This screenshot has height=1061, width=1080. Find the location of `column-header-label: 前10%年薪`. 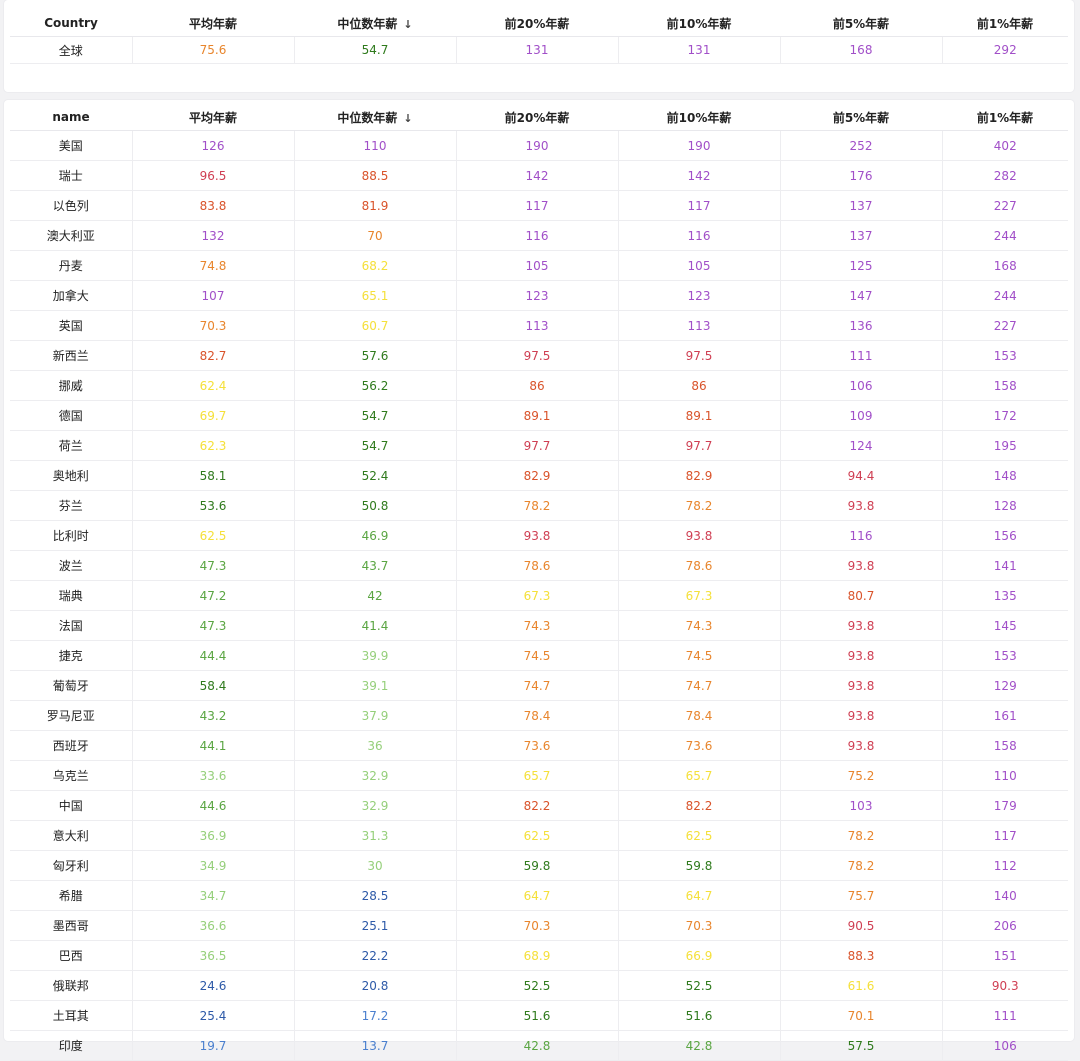

column-header-label: 前10%年薪 is located at coordinates (699, 117).